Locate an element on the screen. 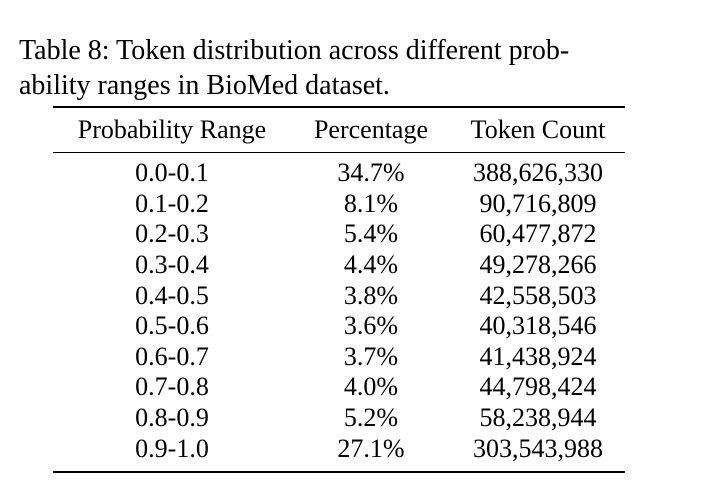  cell-probability-range: 0.4-0.5 is located at coordinates (172, 295).